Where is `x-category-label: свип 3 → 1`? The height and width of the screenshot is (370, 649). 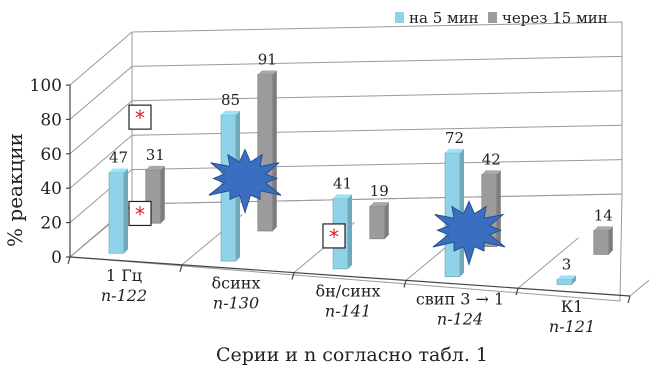 x-category-label: свип 3 → 1 is located at coordinates (460, 298).